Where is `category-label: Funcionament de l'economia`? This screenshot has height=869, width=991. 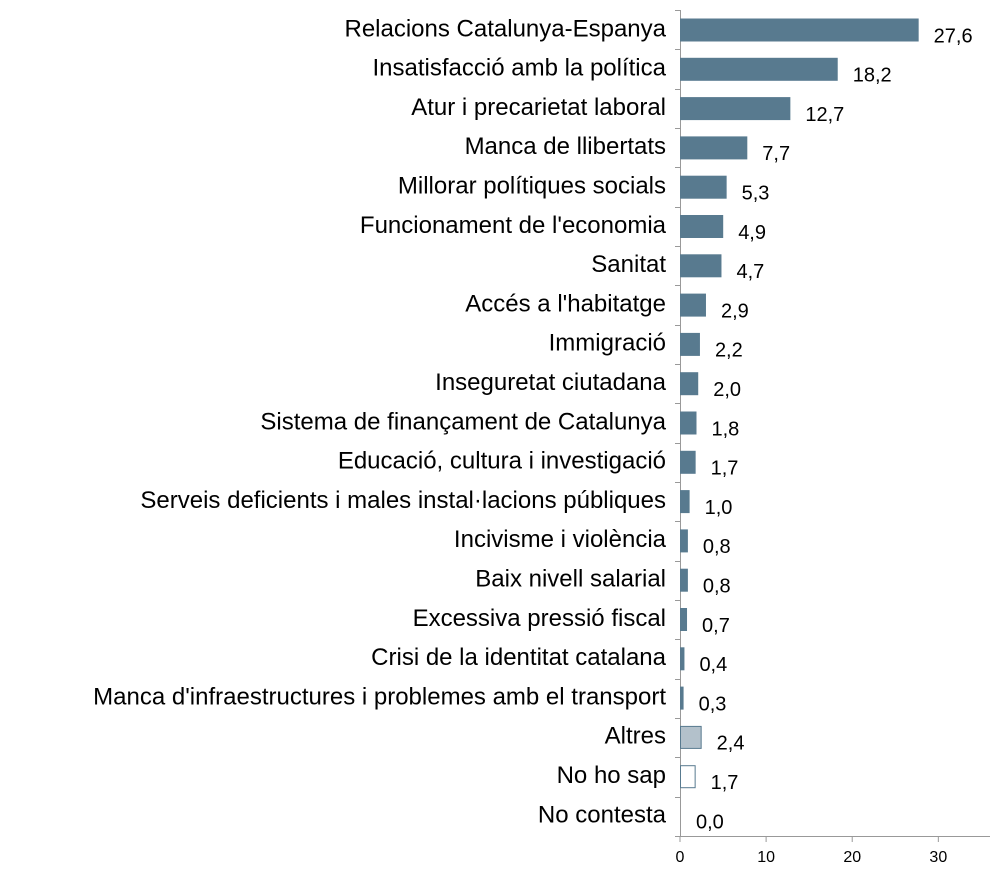 category-label: Funcionament de l'economia is located at coordinates (513, 225).